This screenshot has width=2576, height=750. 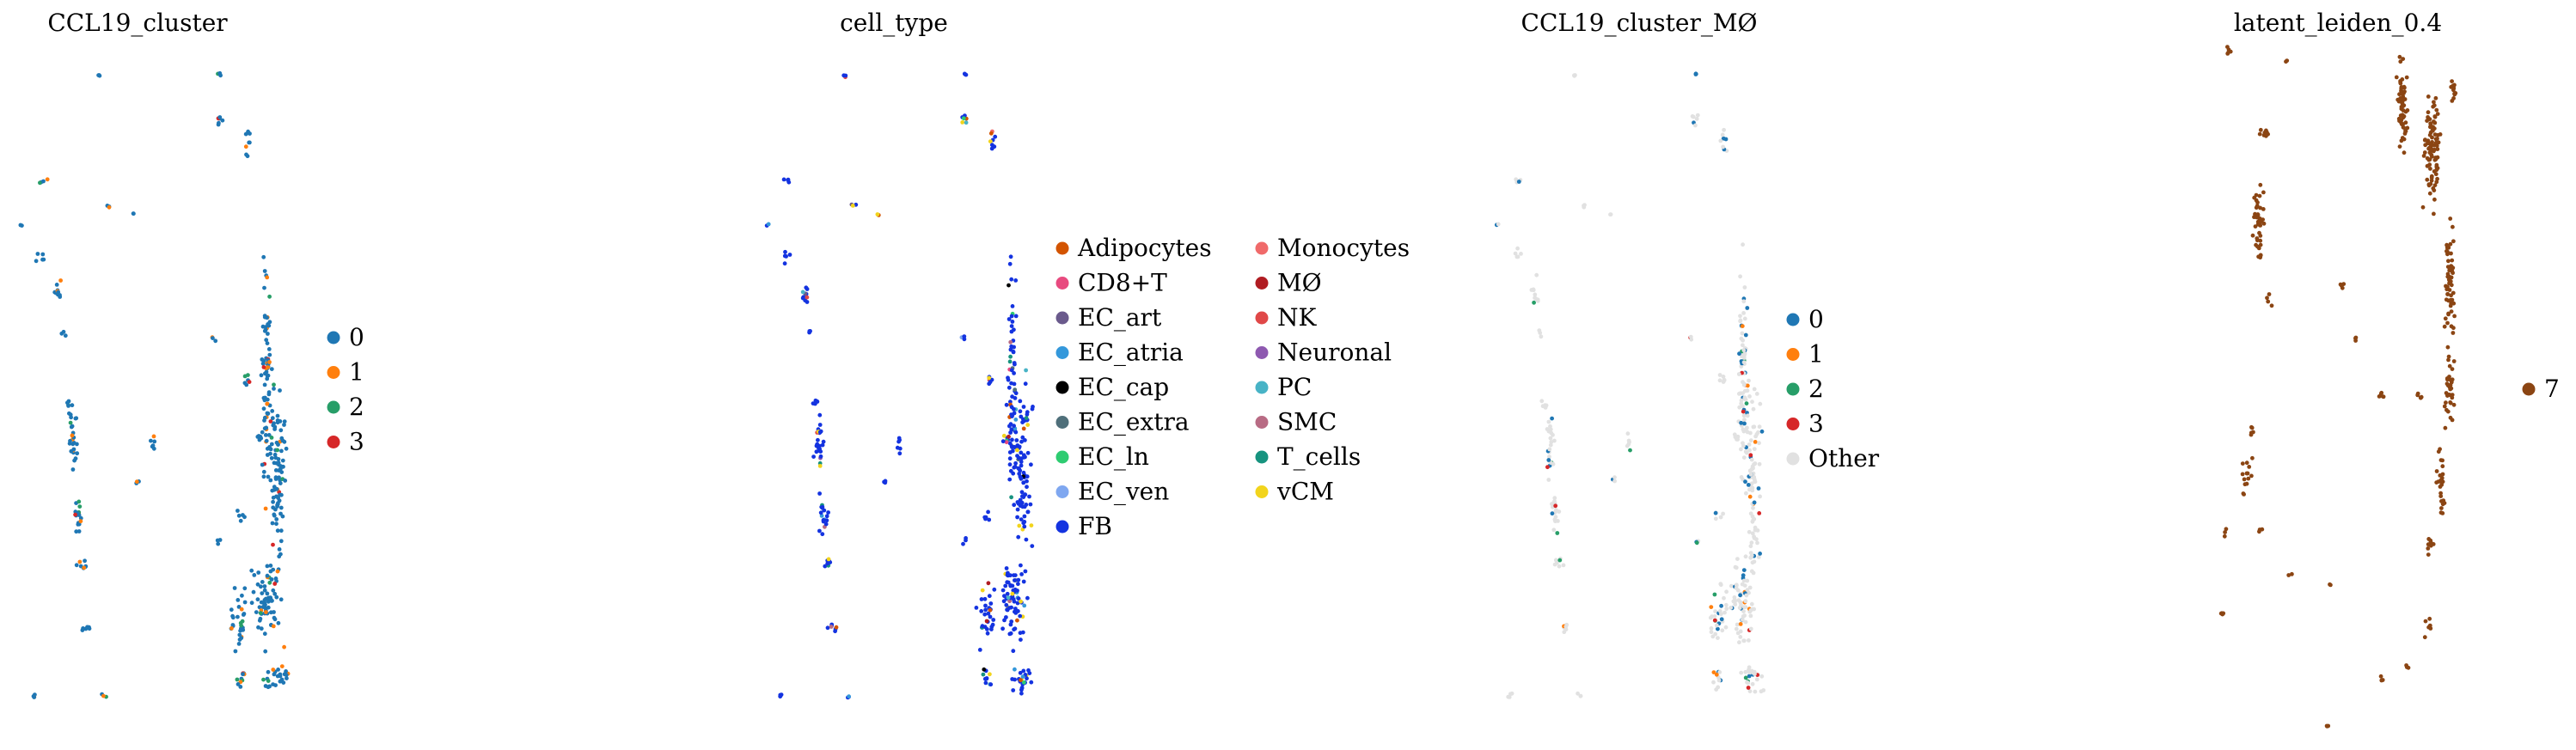 What do you see at coordinates (1334, 352) in the screenshot?
I see `legend-label: Neuronal` at bounding box center [1334, 352].